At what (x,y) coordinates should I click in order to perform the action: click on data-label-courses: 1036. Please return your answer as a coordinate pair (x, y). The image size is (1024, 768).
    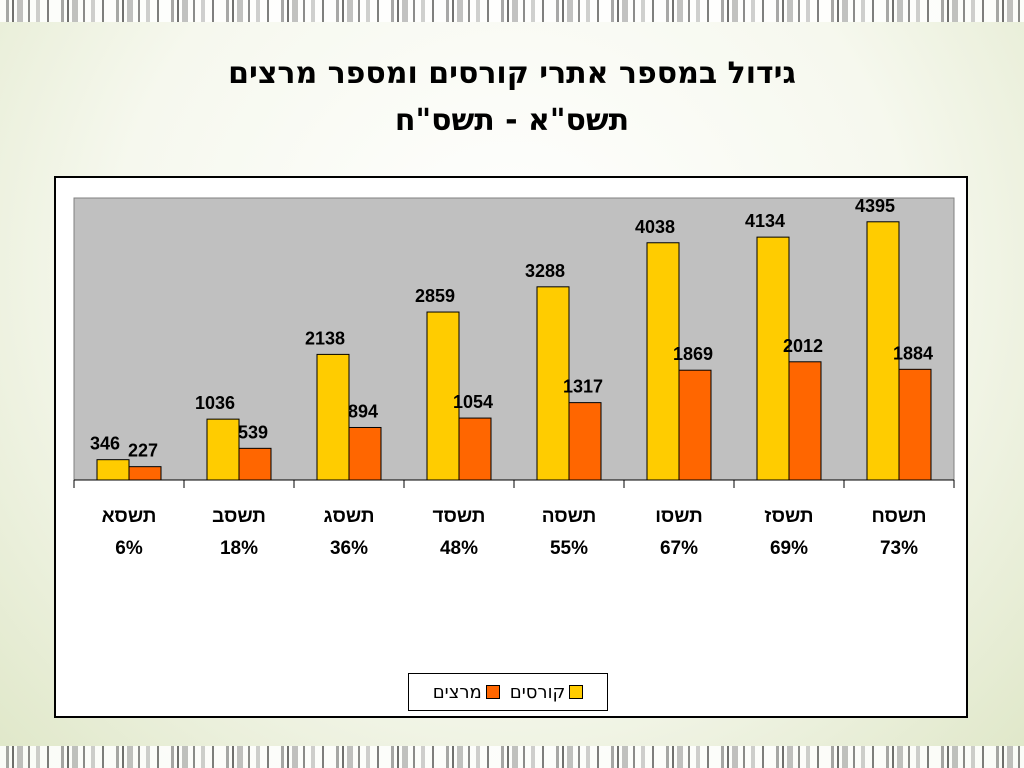
    Looking at the image, I should click on (215, 403).